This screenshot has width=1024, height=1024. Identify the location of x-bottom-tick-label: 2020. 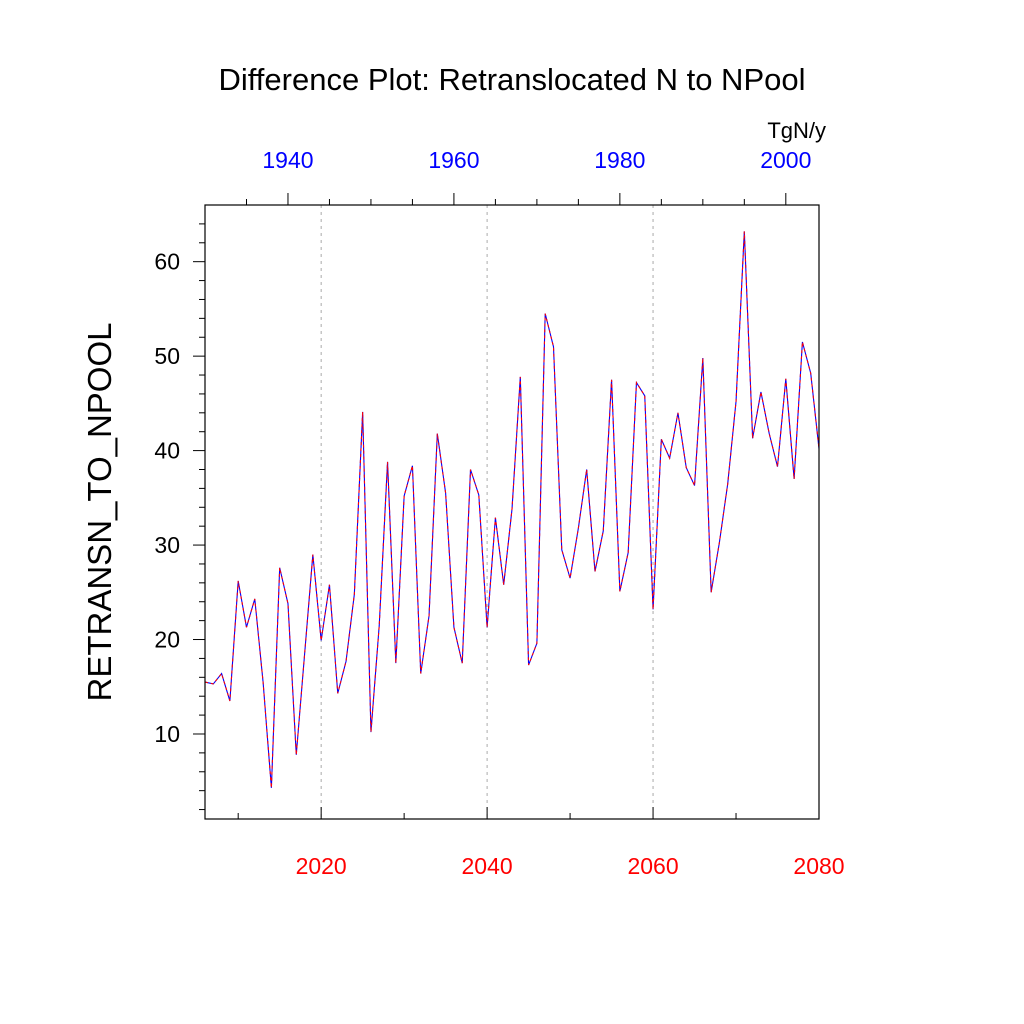
(321, 866).